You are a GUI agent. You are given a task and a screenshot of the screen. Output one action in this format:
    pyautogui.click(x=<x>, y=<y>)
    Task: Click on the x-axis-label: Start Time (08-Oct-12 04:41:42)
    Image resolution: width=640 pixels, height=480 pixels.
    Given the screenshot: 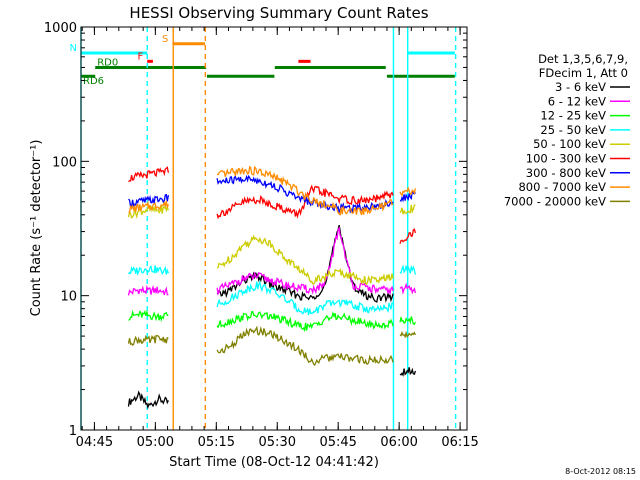 What is the action you would take?
    pyautogui.click(x=274, y=462)
    